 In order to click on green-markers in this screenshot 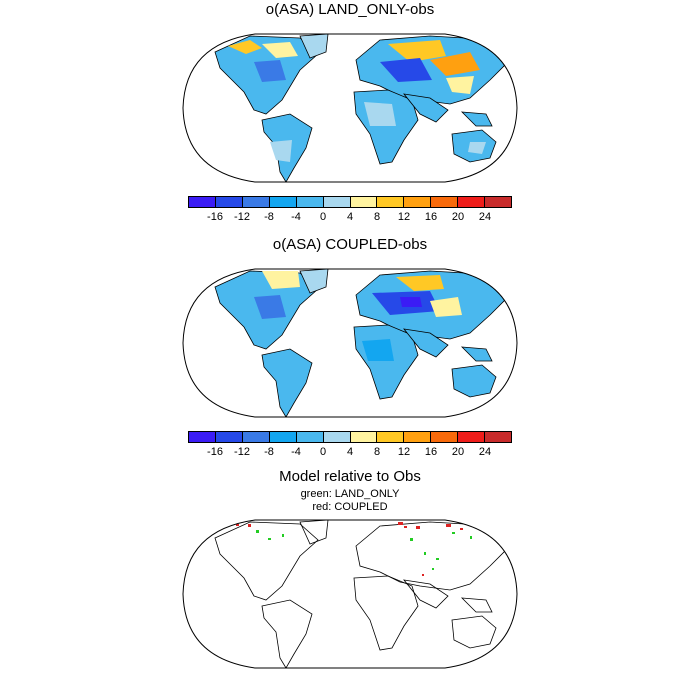, I will do `click(364, 550)`.